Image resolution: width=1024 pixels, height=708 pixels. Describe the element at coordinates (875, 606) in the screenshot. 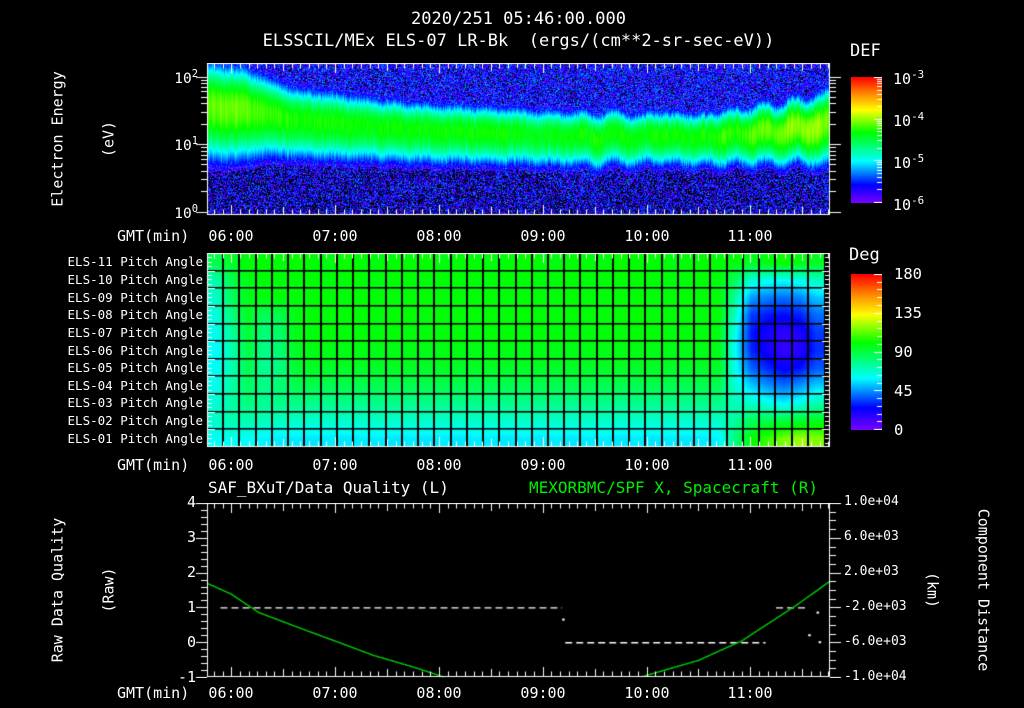

I see `line-right-tick-label: -2.0e+03` at that location.